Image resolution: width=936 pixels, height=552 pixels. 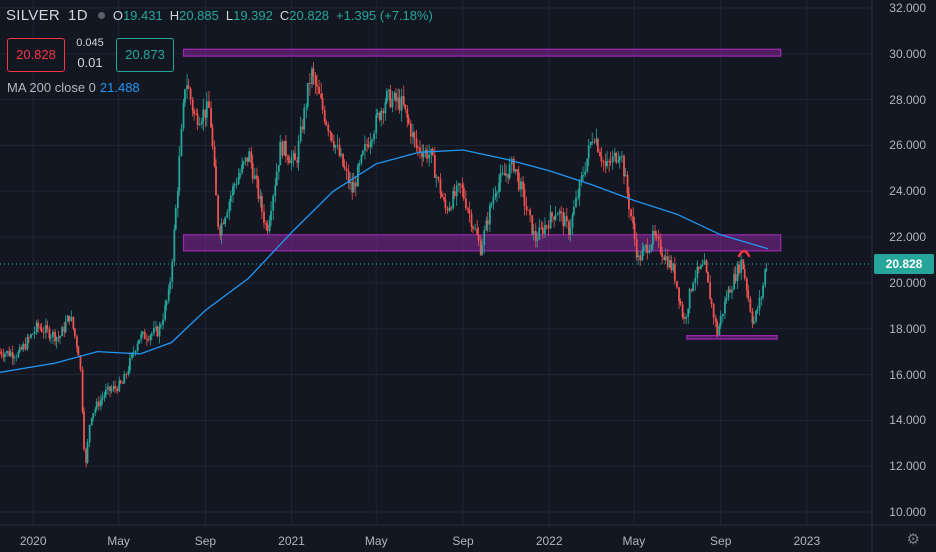 I want to click on symbol-name: SILVER, so click(x=33, y=15).